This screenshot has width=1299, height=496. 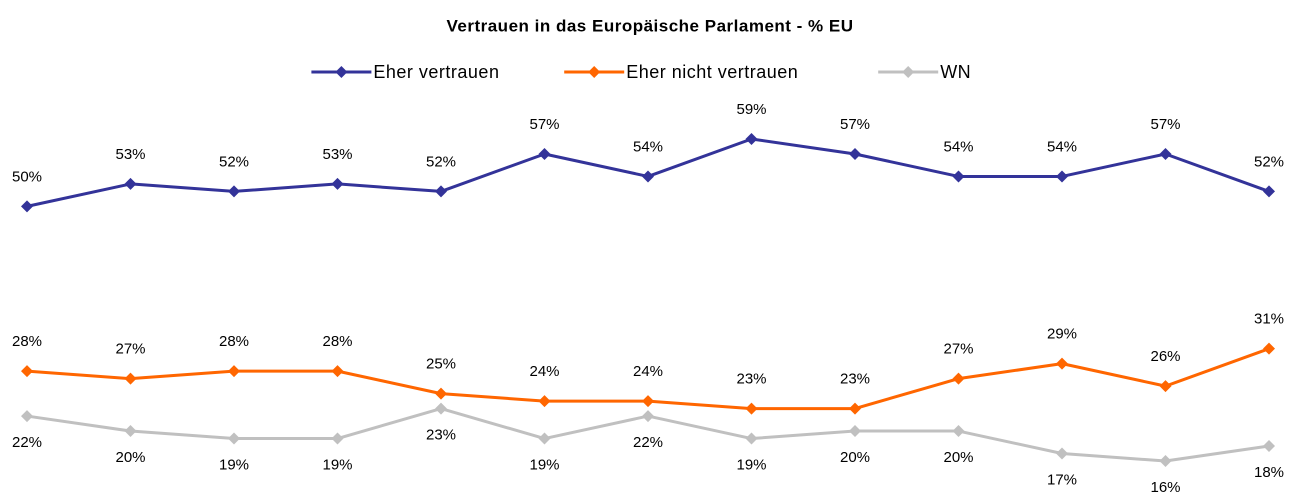 What do you see at coordinates (1165, 487) in the screenshot?
I see `data-label: 16%` at bounding box center [1165, 487].